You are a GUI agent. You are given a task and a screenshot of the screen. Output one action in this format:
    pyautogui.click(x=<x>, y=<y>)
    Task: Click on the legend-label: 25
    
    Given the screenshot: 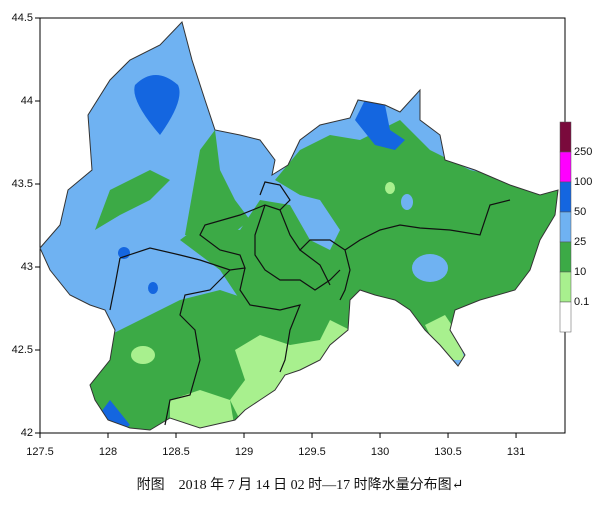 What is the action you would take?
    pyautogui.click(x=580, y=242)
    